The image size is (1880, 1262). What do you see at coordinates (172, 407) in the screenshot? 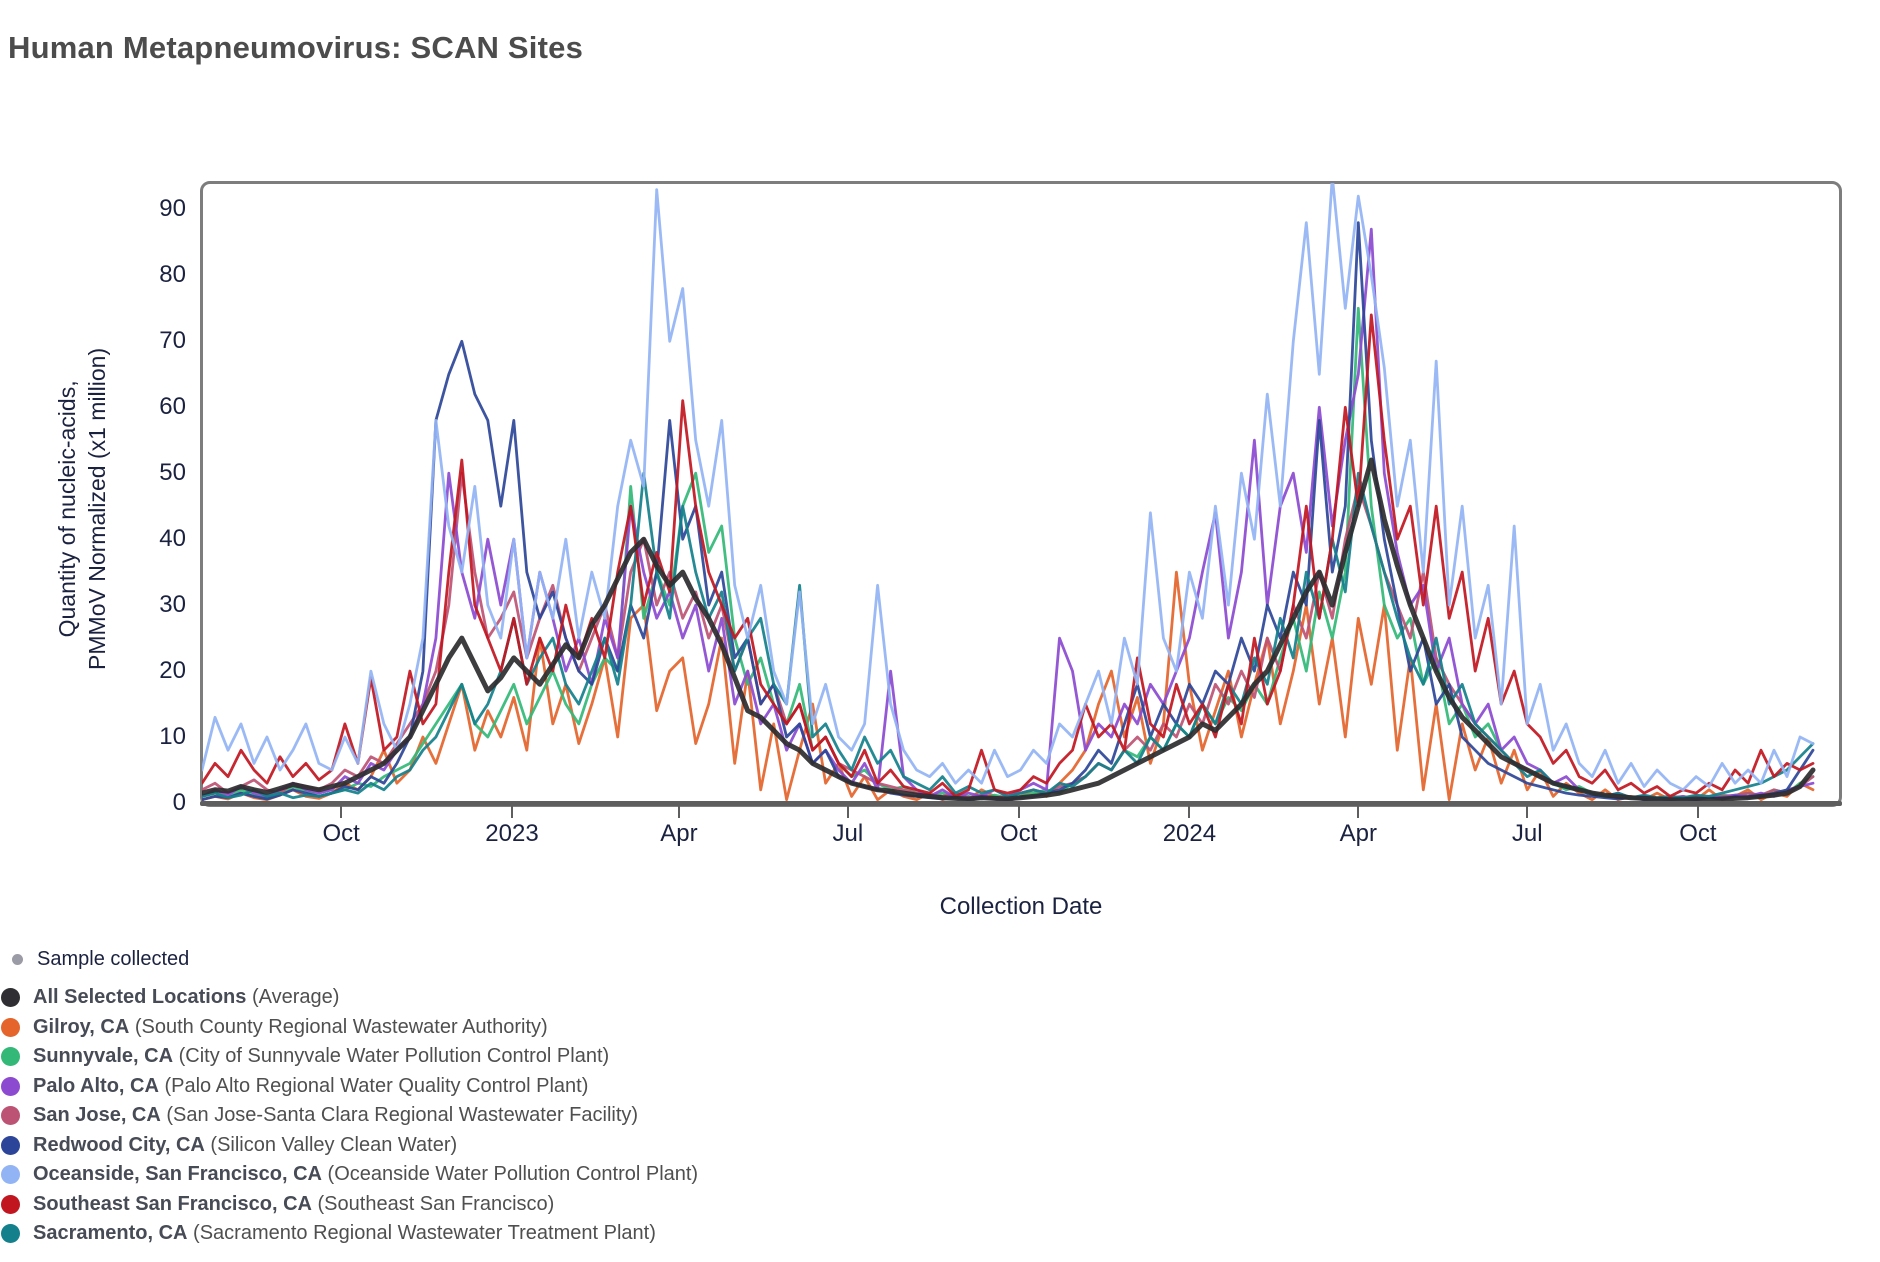
I see `y-tick-label: 60` at bounding box center [172, 407].